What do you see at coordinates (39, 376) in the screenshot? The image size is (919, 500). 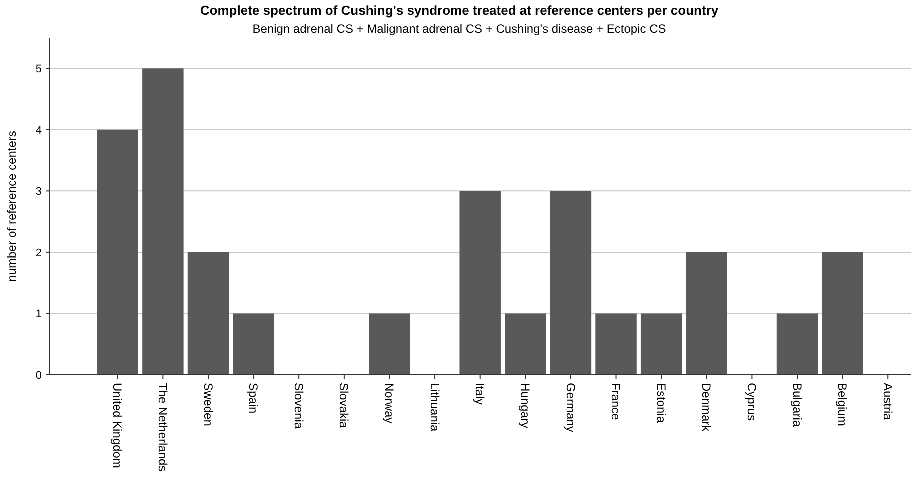 I see `y-tick-label: 0` at bounding box center [39, 376].